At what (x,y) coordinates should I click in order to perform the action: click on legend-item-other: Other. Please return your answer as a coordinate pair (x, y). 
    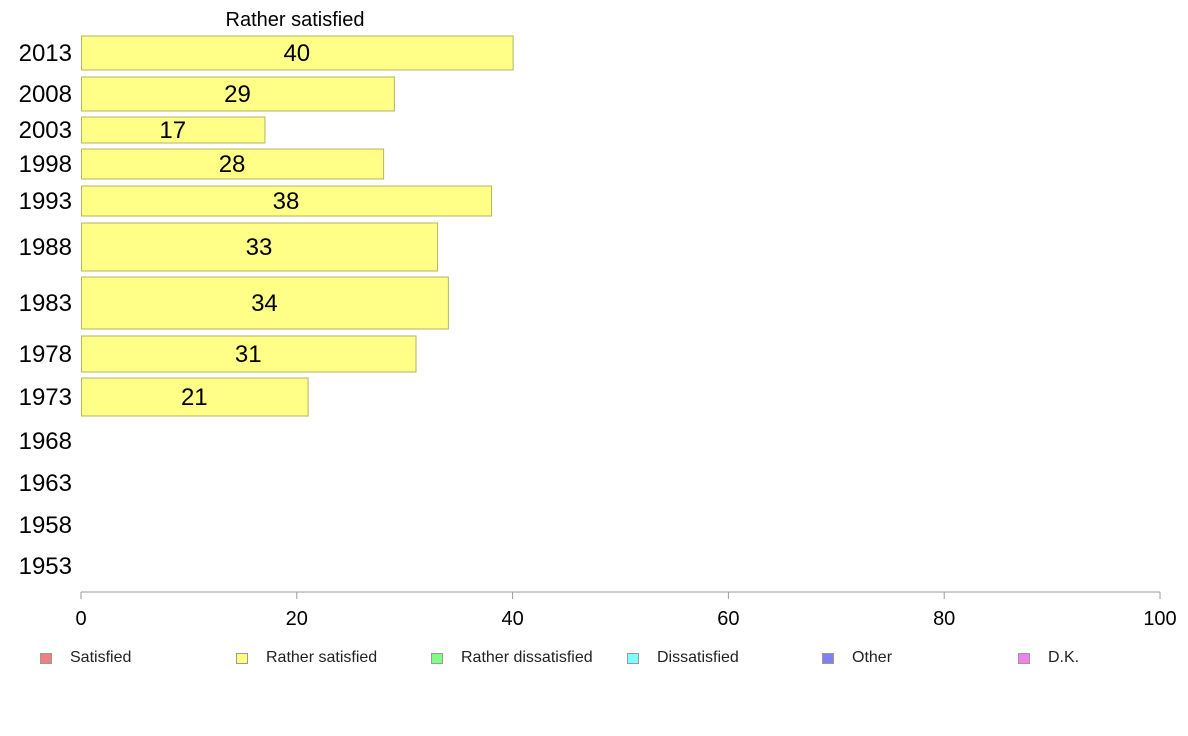
    Looking at the image, I should click on (857, 658).